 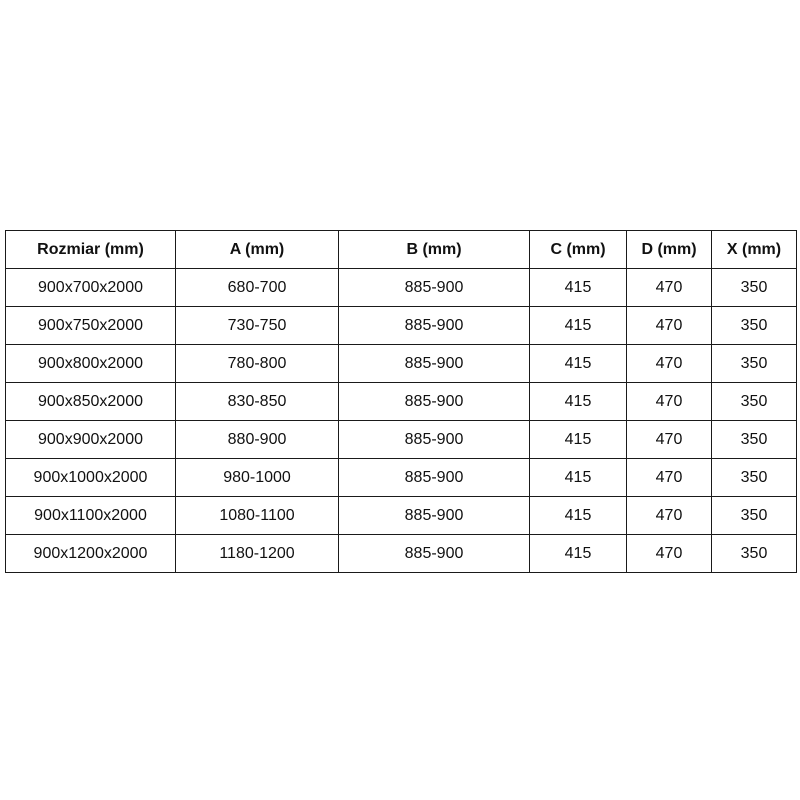 What do you see at coordinates (90, 401) in the screenshot?
I see `cell-size: 900x850x2000` at bounding box center [90, 401].